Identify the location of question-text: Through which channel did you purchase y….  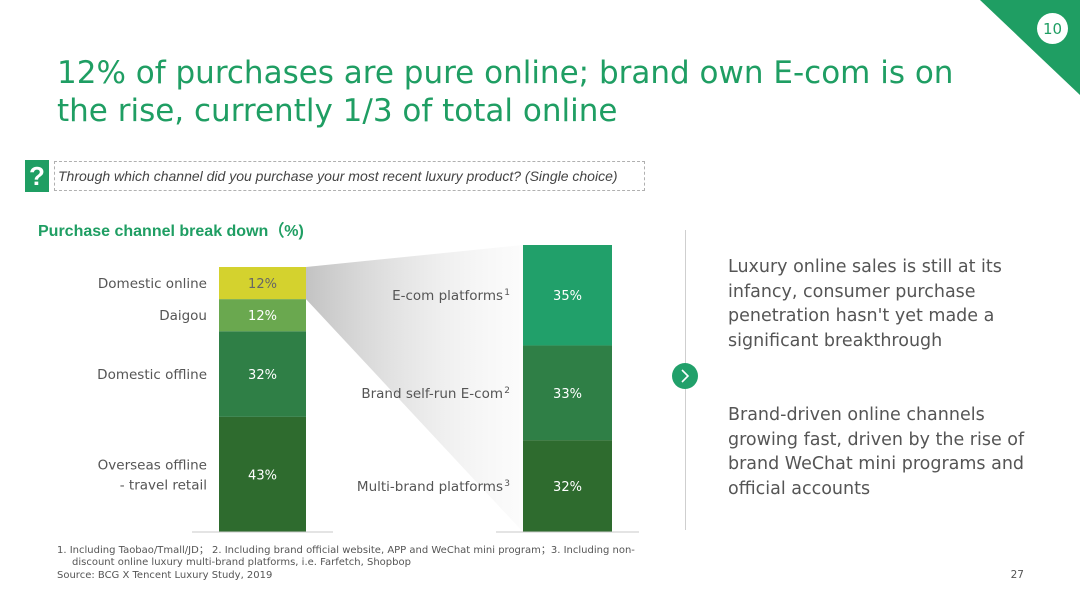
(338, 176).